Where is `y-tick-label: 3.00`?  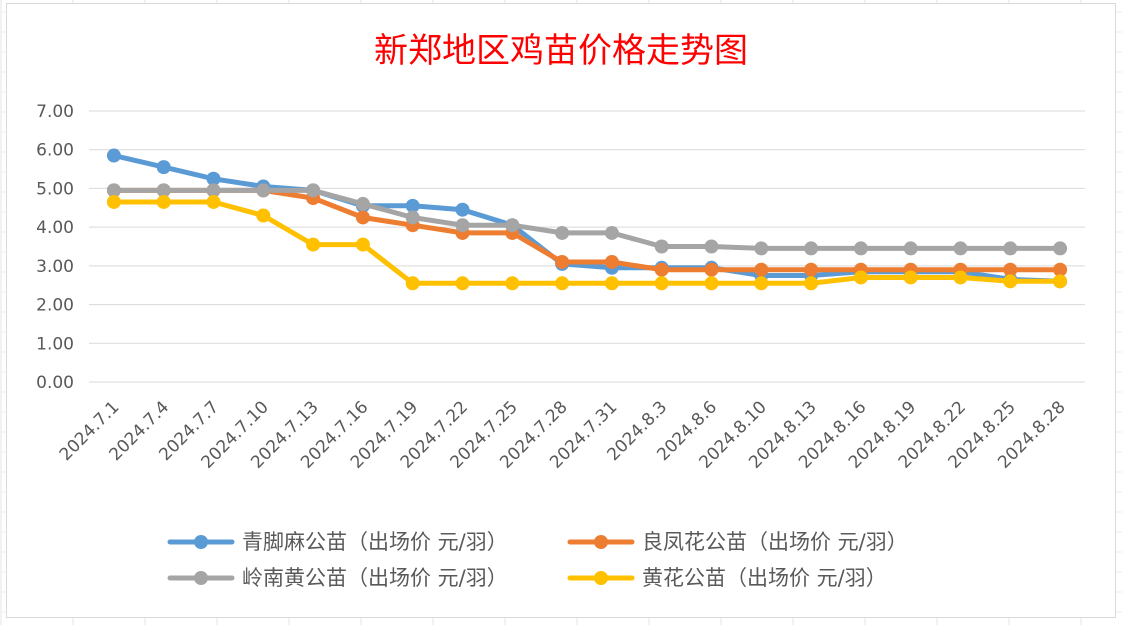 y-tick-label: 3.00 is located at coordinates (55, 267).